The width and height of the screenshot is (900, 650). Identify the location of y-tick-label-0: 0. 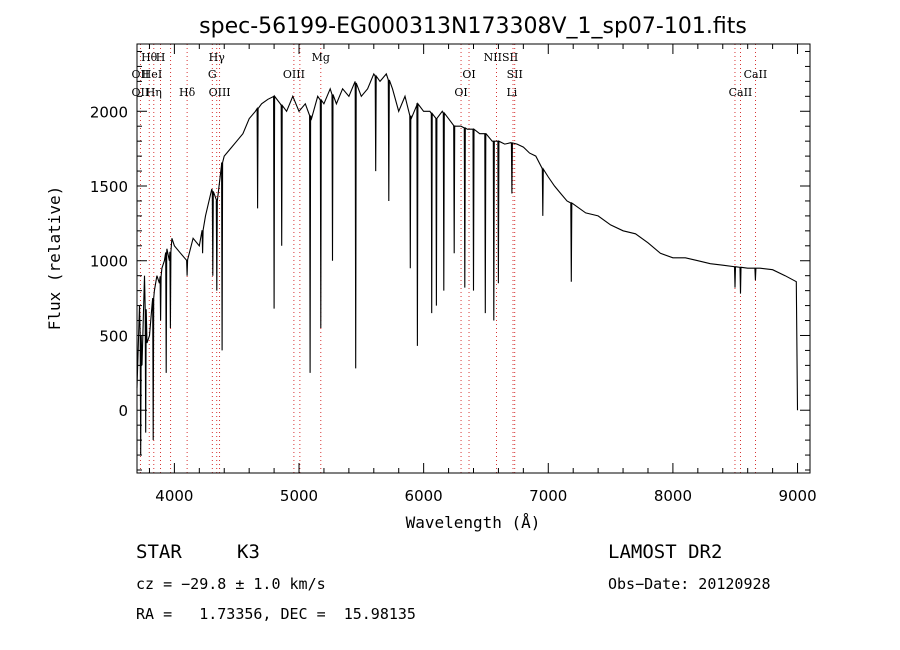
(123, 411).